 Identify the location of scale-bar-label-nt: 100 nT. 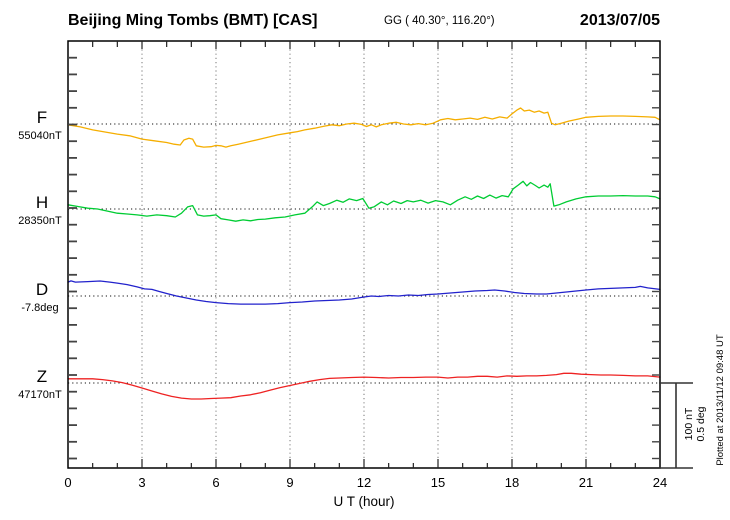
(689, 423).